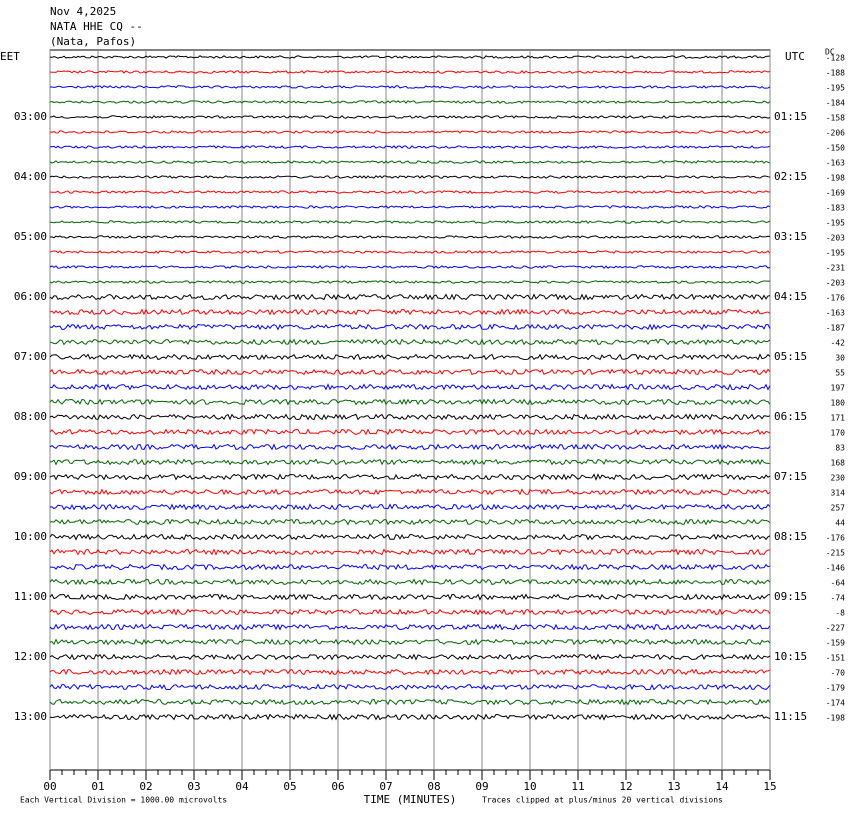 The image size is (850, 814). What do you see at coordinates (838, 508) in the screenshot?
I see `dc-offset: 257` at bounding box center [838, 508].